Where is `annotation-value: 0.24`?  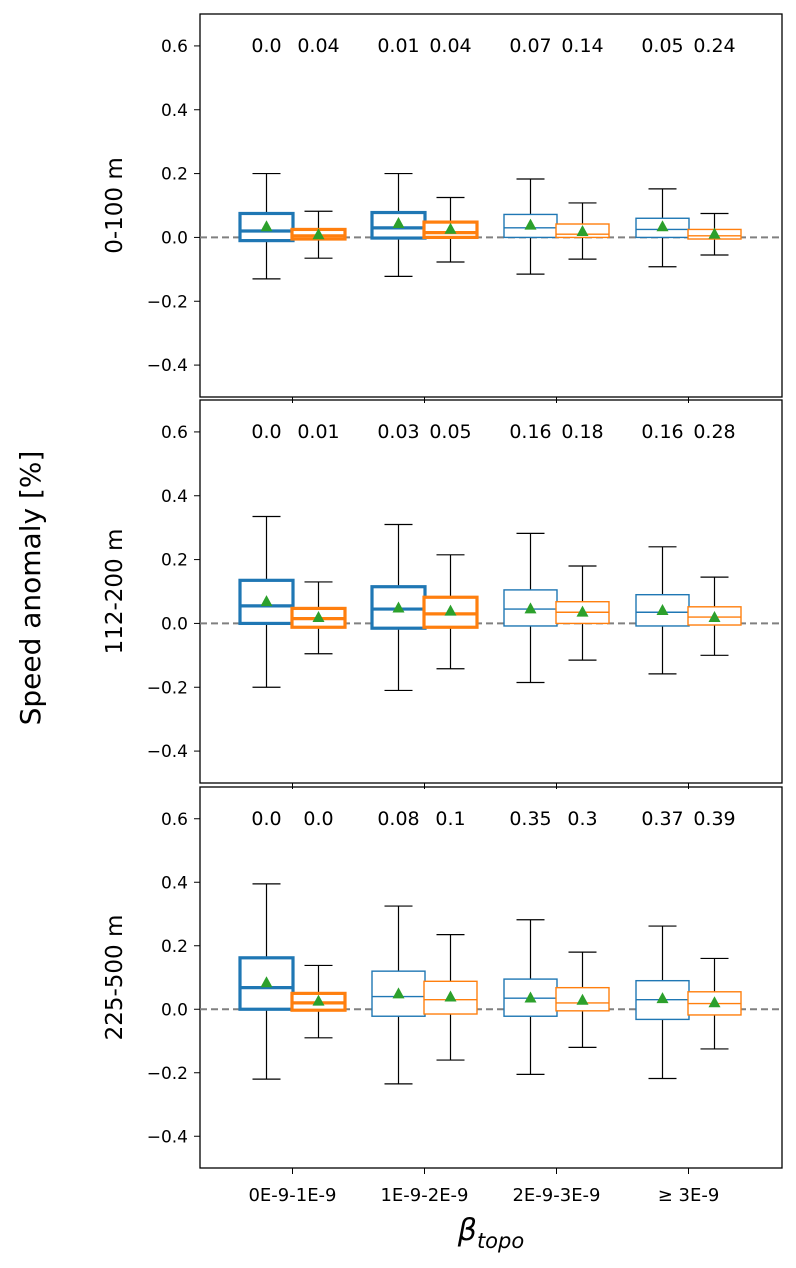
annotation-value: 0.24 is located at coordinates (714, 46).